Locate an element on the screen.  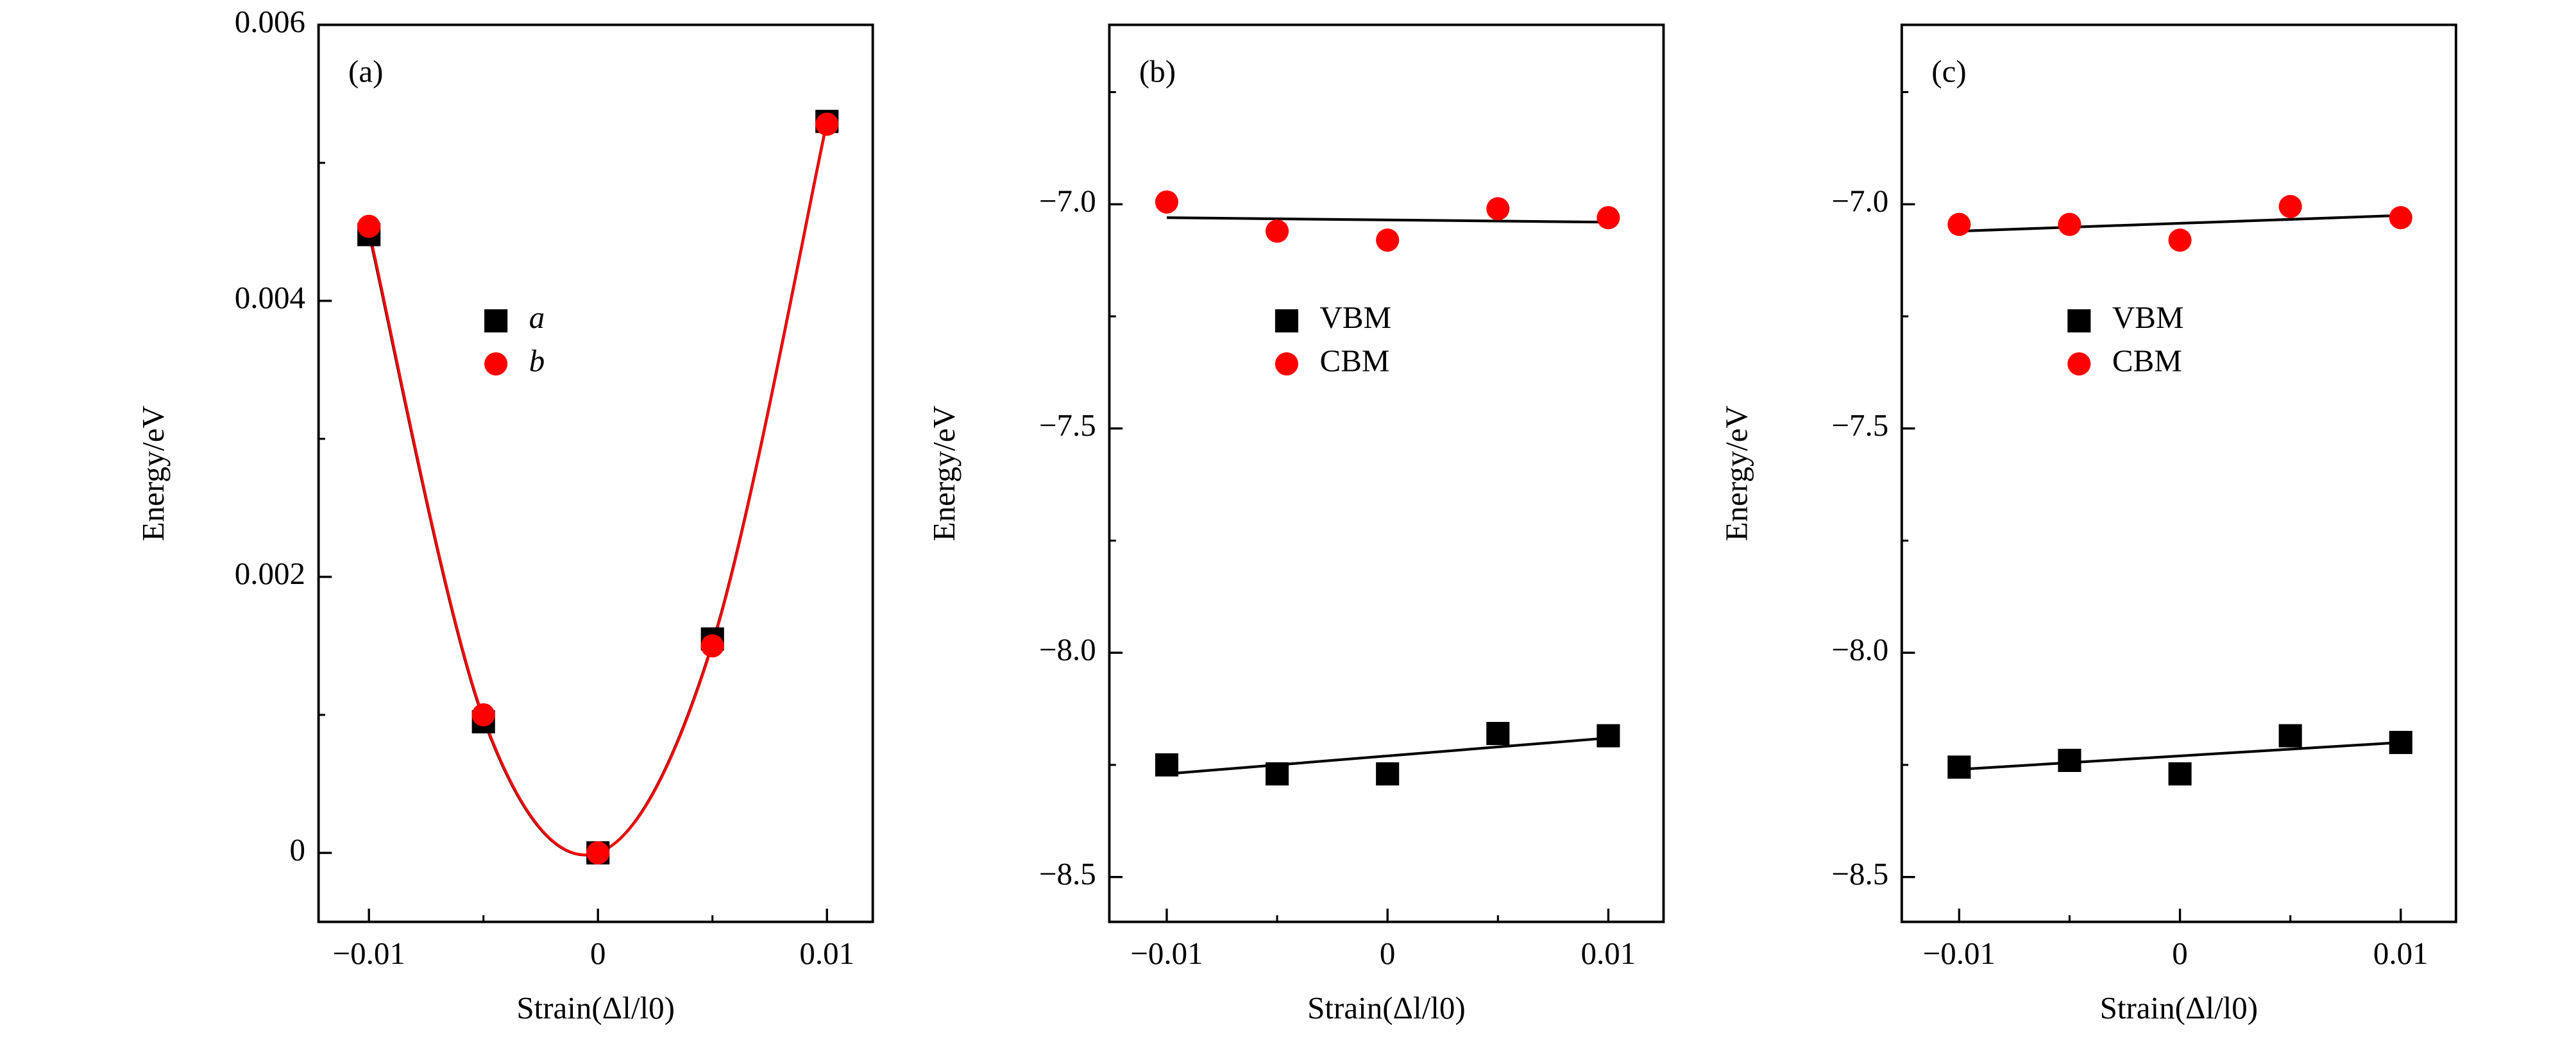
legend-label: a is located at coordinates (537, 317).